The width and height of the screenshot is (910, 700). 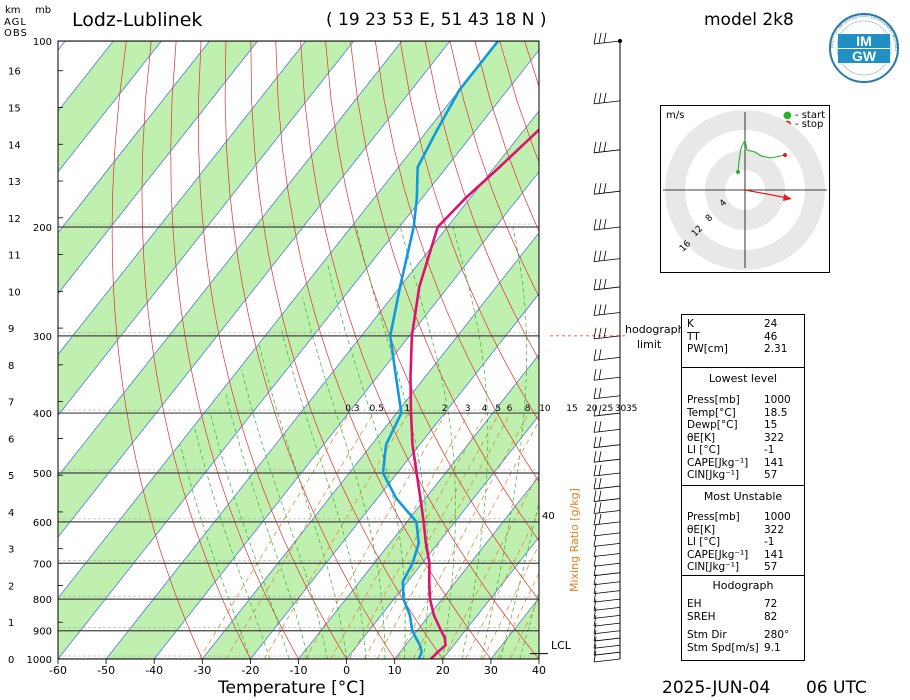 I want to click on km-tick-label: 9, so click(x=11, y=329).